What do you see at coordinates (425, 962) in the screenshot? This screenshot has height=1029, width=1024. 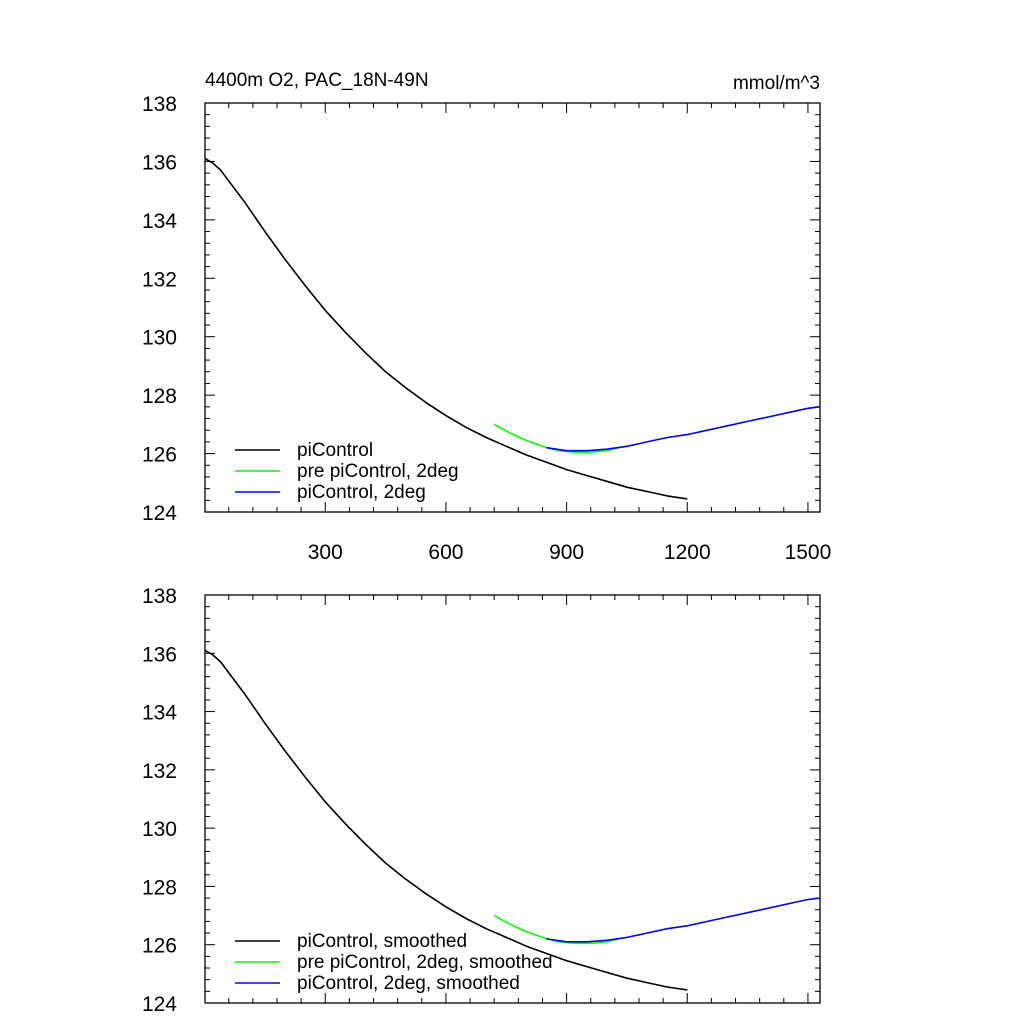 I see `legend-label: pre piControl, 2deg, smoothed` at bounding box center [425, 962].